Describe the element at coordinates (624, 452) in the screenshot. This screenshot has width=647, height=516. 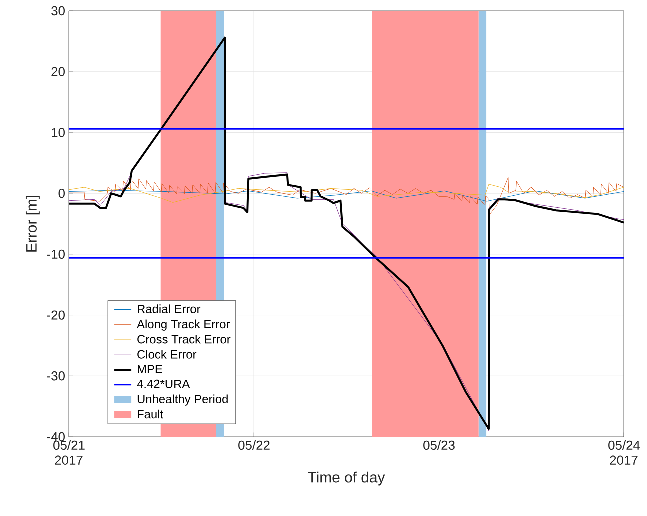
I see `x-tick-label: 05/24 2017` at that location.